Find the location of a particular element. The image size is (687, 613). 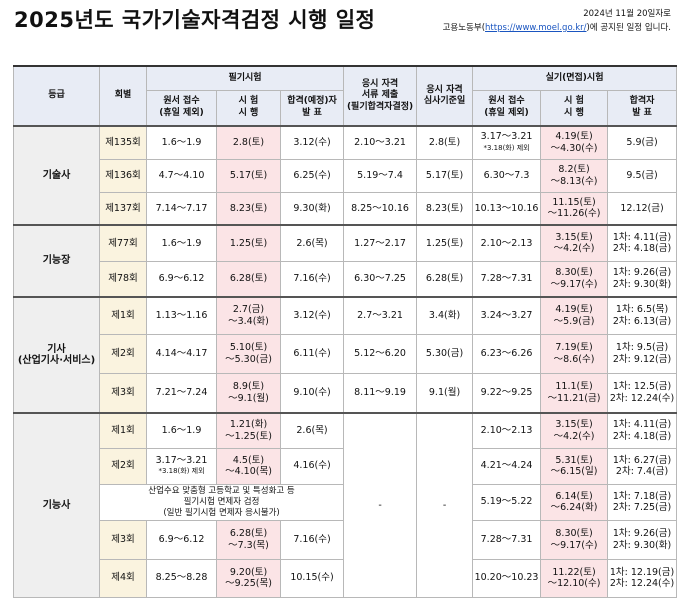

p-app-cell: 2.10～2.13 is located at coordinates (507, 430).